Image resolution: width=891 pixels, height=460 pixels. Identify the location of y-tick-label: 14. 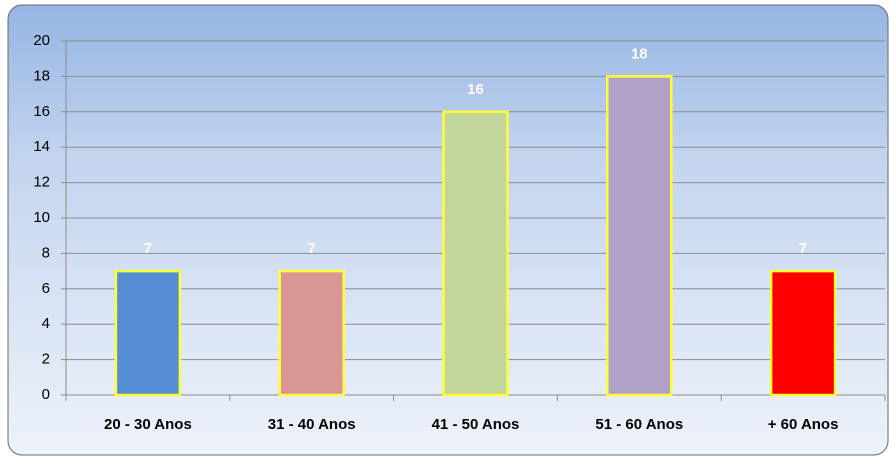
(41, 146).